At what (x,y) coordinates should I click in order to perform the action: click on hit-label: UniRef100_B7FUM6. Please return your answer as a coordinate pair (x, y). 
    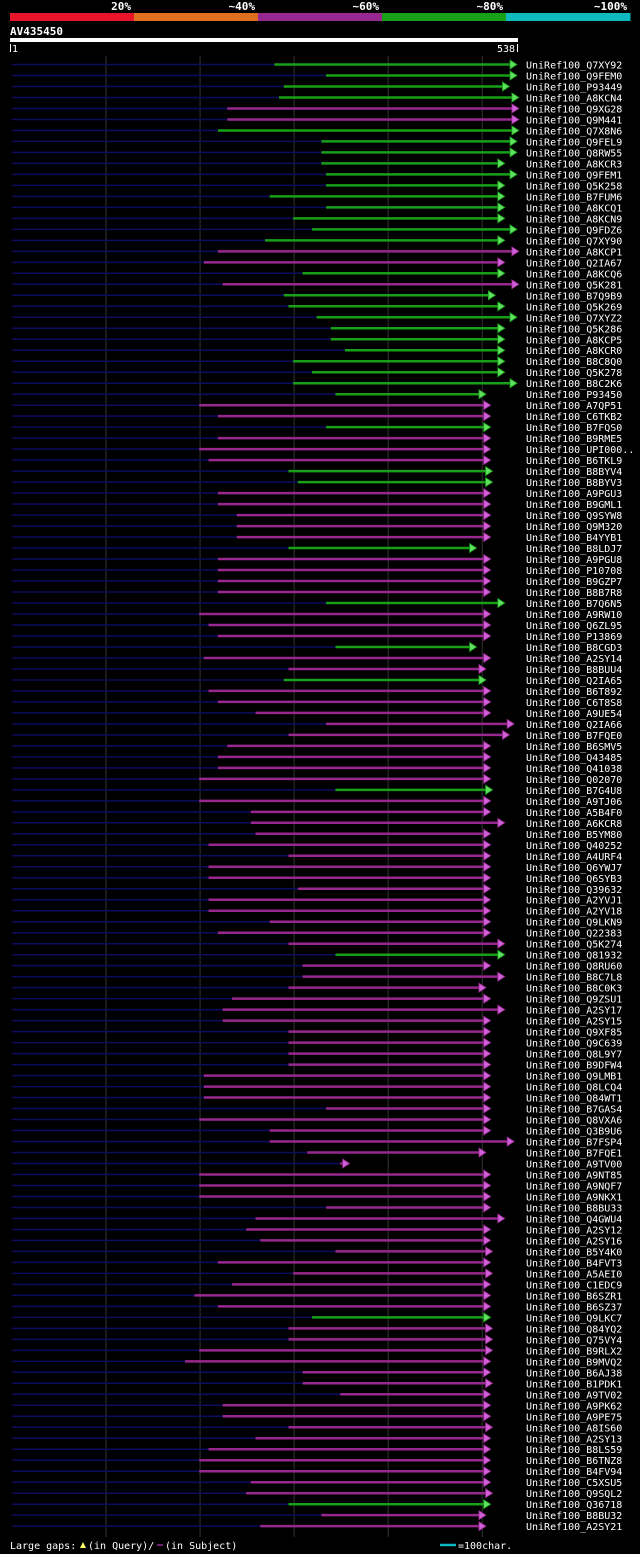
    Looking at the image, I should click on (574, 197).